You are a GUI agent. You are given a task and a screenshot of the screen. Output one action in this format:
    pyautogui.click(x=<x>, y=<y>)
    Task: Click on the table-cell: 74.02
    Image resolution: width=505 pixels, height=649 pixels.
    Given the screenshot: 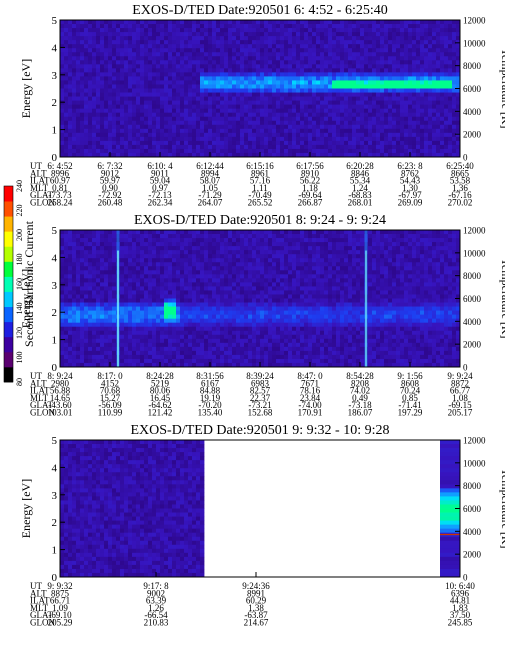 What is the action you would take?
    pyautogui.click(x=360, y=391)
    